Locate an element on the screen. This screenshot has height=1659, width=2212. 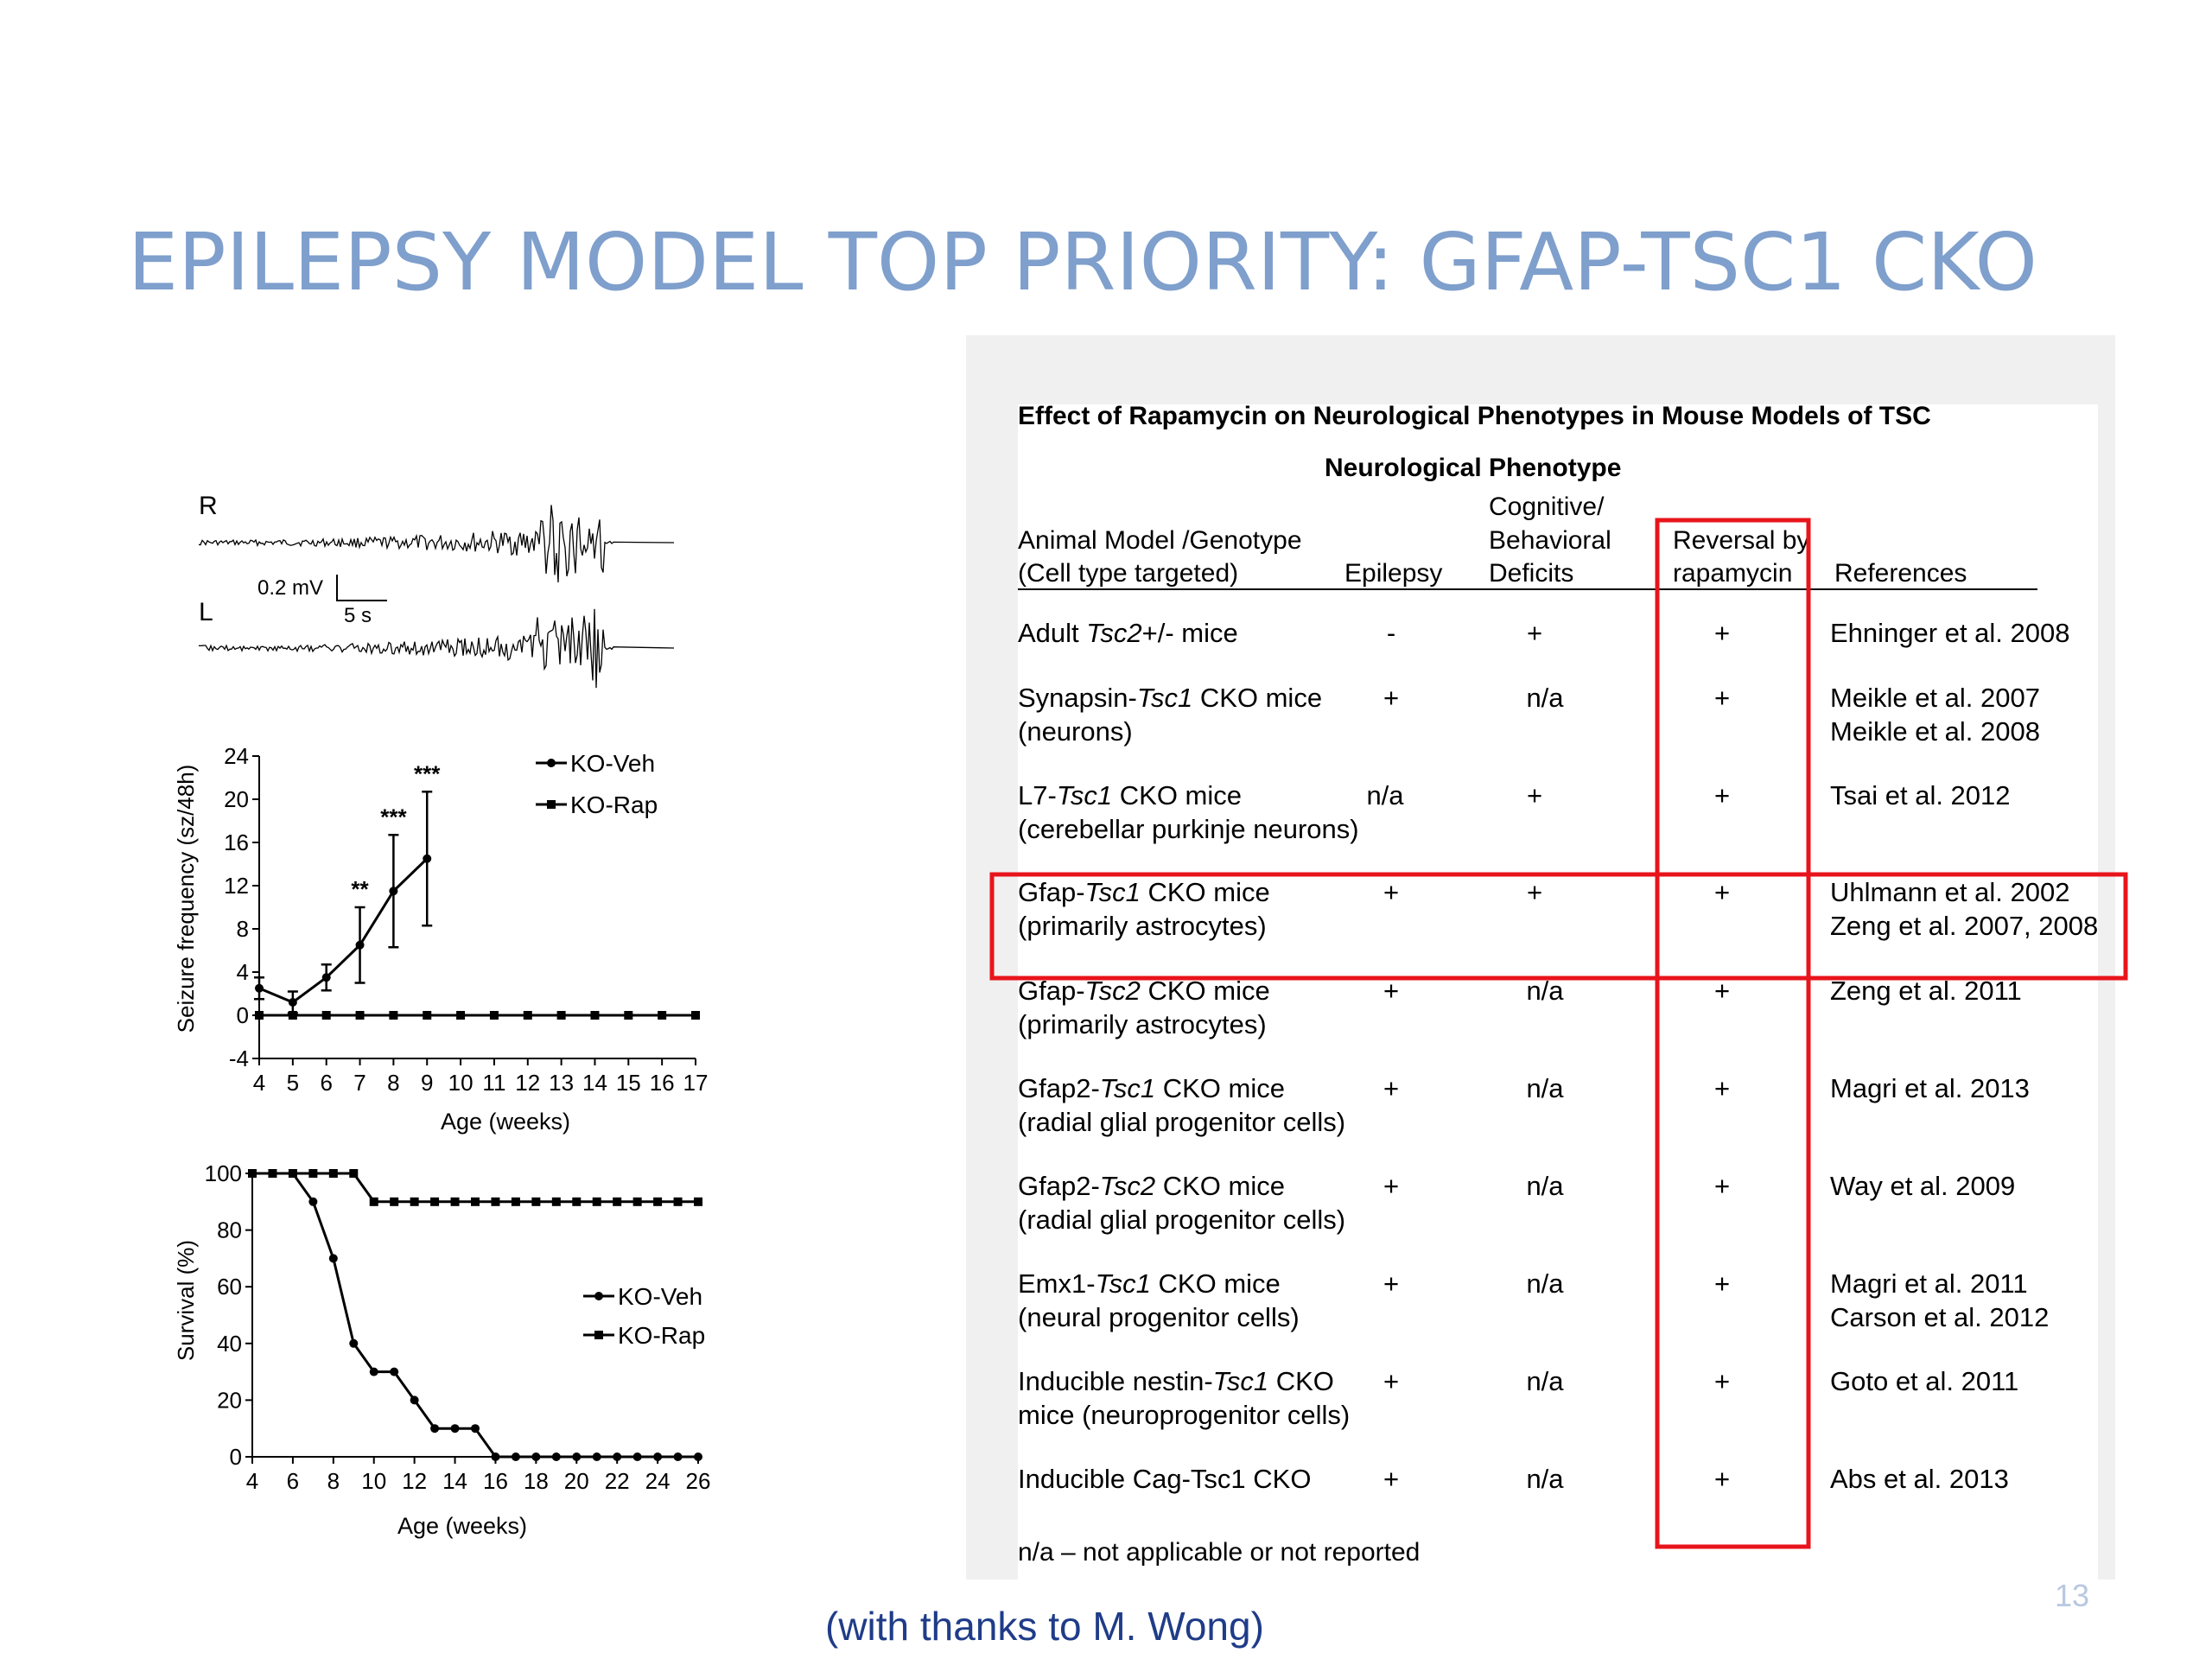
eeg-scale-voltage: 0.2 mV is located at coordinates (290, 588).